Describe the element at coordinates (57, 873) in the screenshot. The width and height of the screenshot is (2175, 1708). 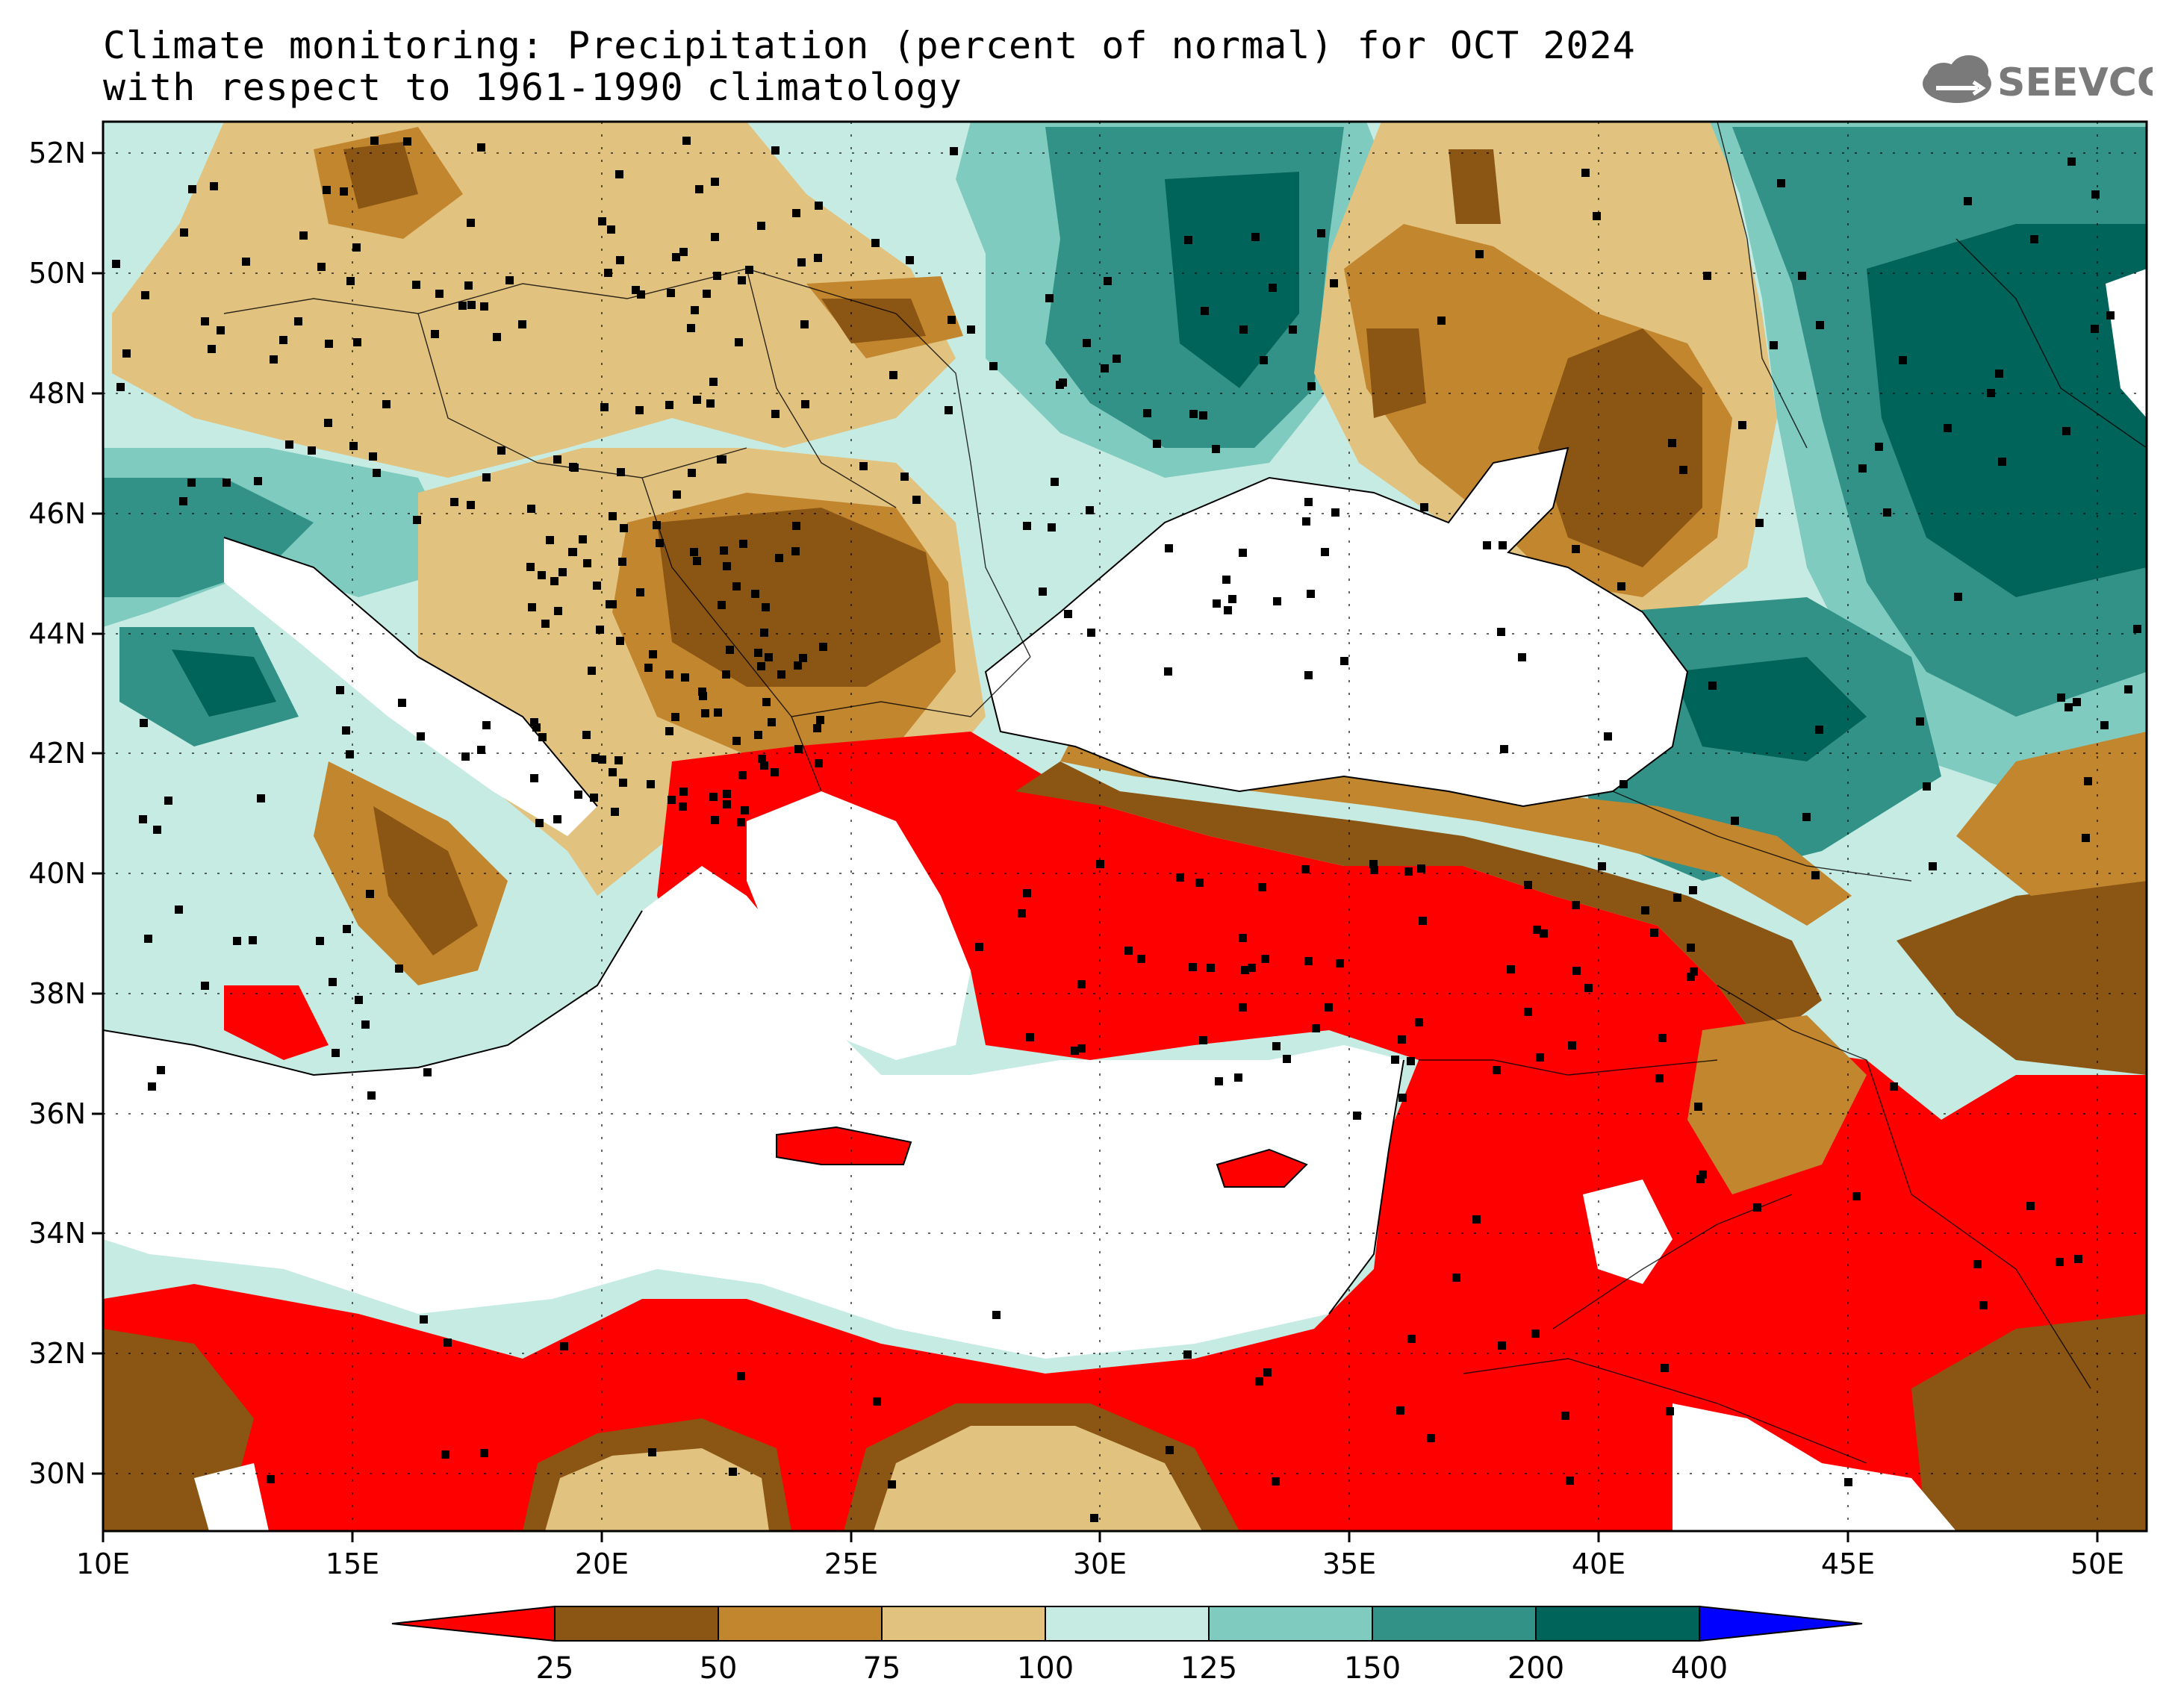
I see `lat-label: 40N` at that location.